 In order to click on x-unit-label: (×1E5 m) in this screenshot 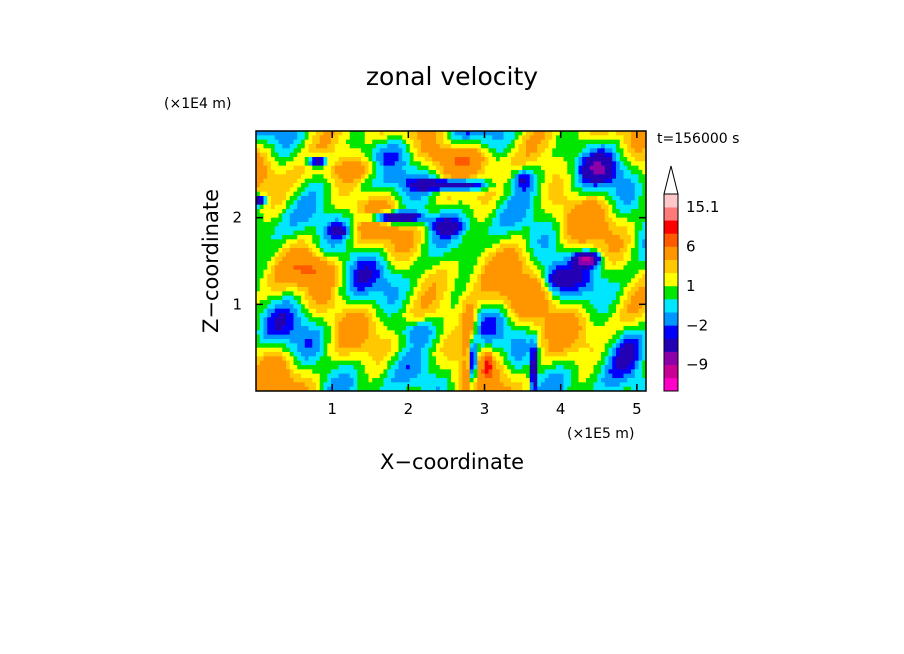, I will do `click(600, 434)`.